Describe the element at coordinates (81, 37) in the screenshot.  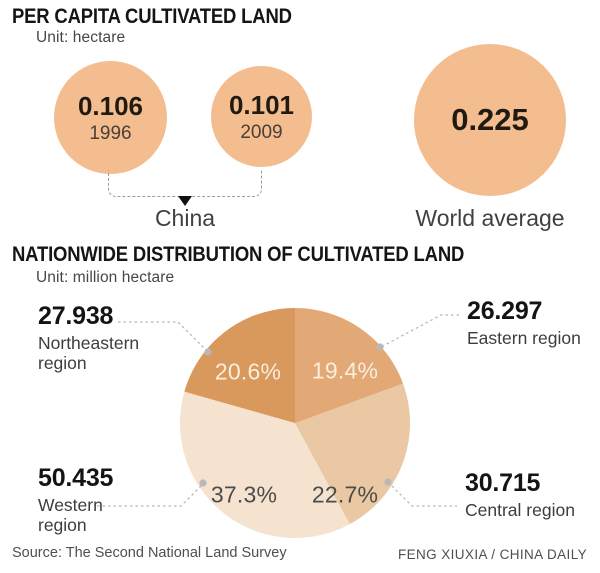
I see `per-capita-unit-label: Unit: hectare` at that location.